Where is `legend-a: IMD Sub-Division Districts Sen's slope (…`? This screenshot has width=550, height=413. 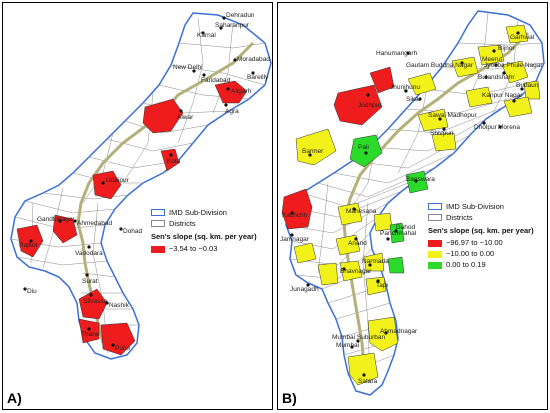 legend-a: IMD Sub-Division Districts Sen's slope (… is located at coordinates (204, 231).